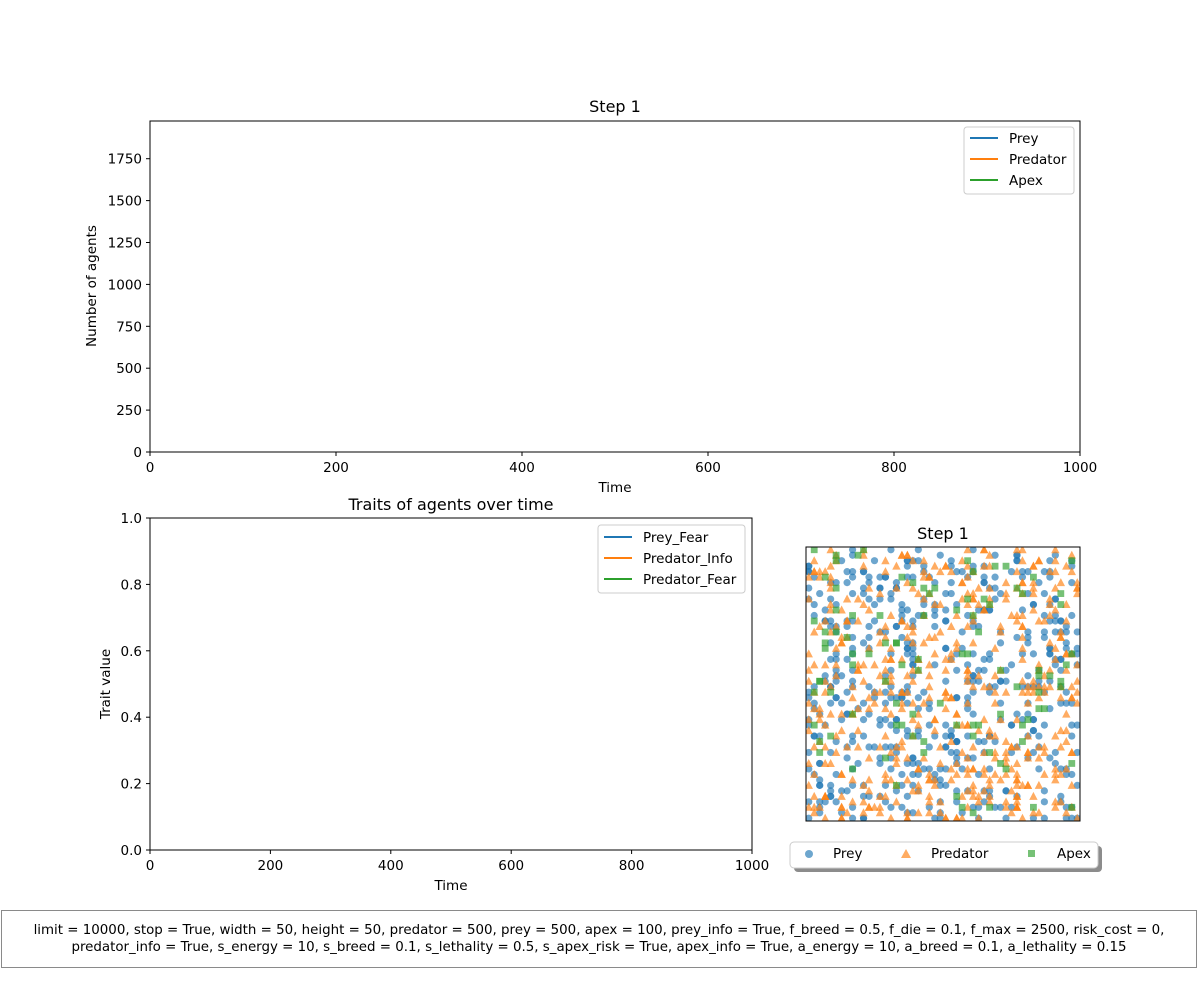  I want to click on legend-marker-predator, so click(906, 853).